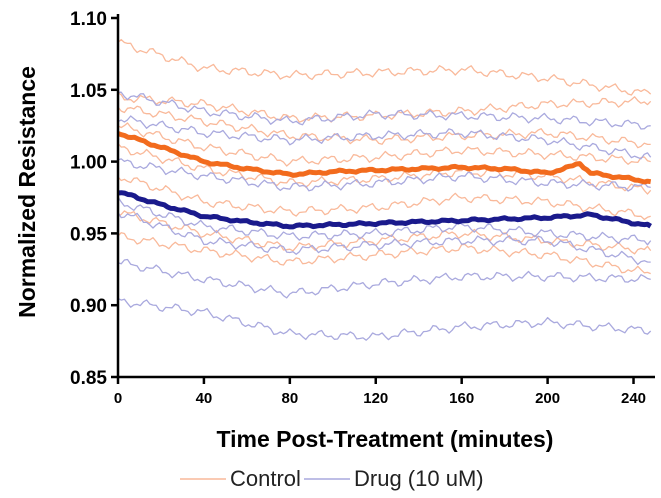 The image size is (661, 498). I want to click on legend: Control Drug (10 uM), so click(332, 478).